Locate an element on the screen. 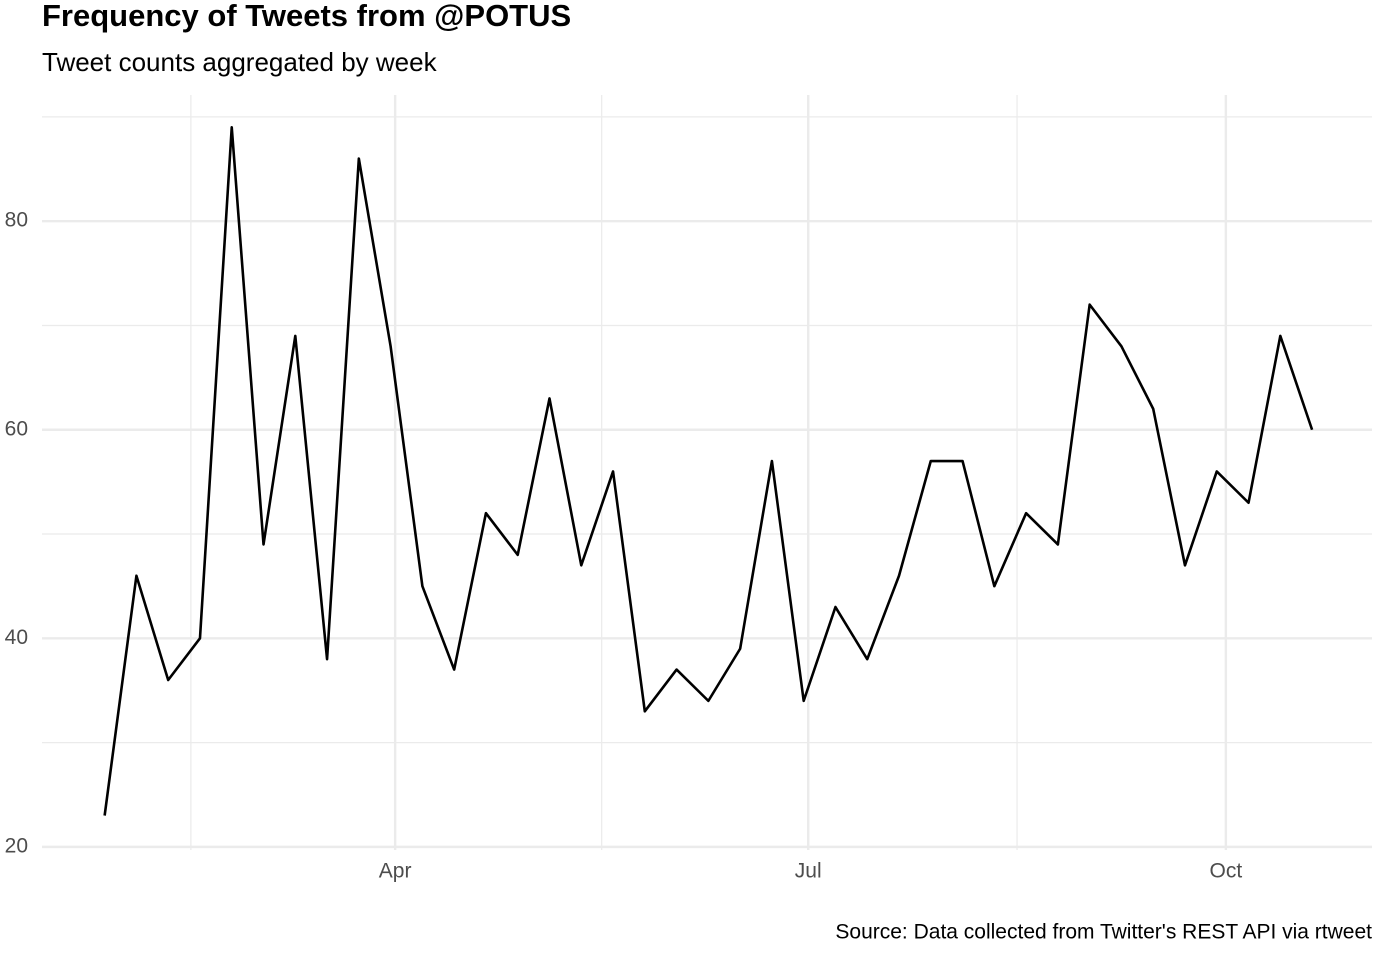 Image resolution: width=1386 pixels, height=958 pixels. y-tick-label: 20 is located at coordinates (16, 845).